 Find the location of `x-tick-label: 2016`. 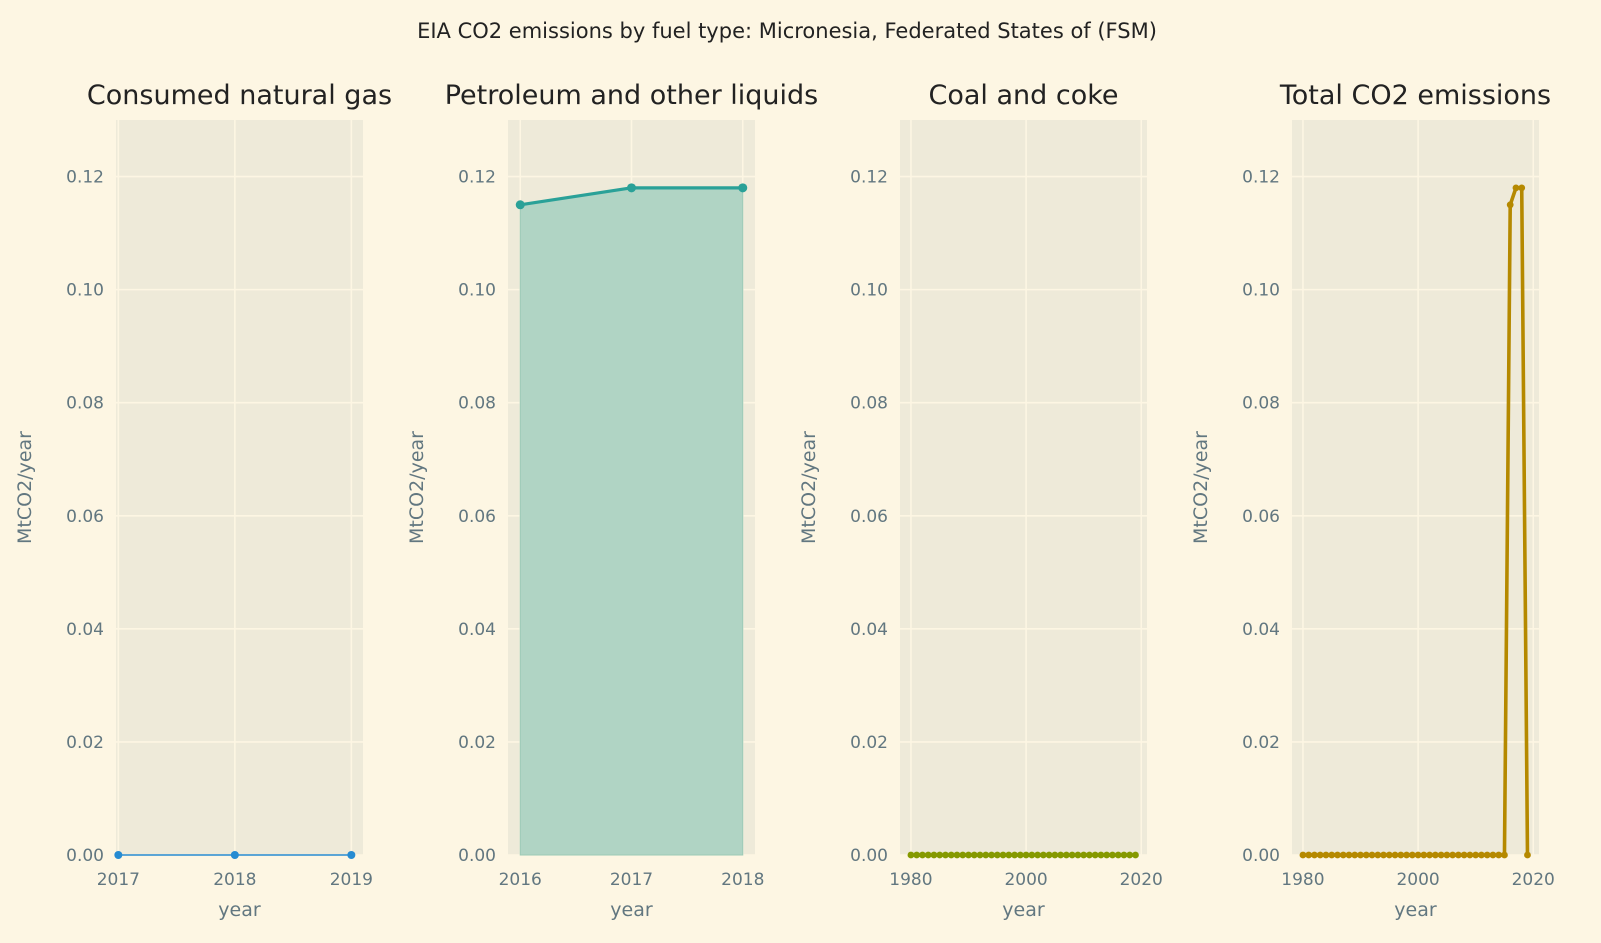

x-tick-label: 2016 is located at coordinates (520, 880).